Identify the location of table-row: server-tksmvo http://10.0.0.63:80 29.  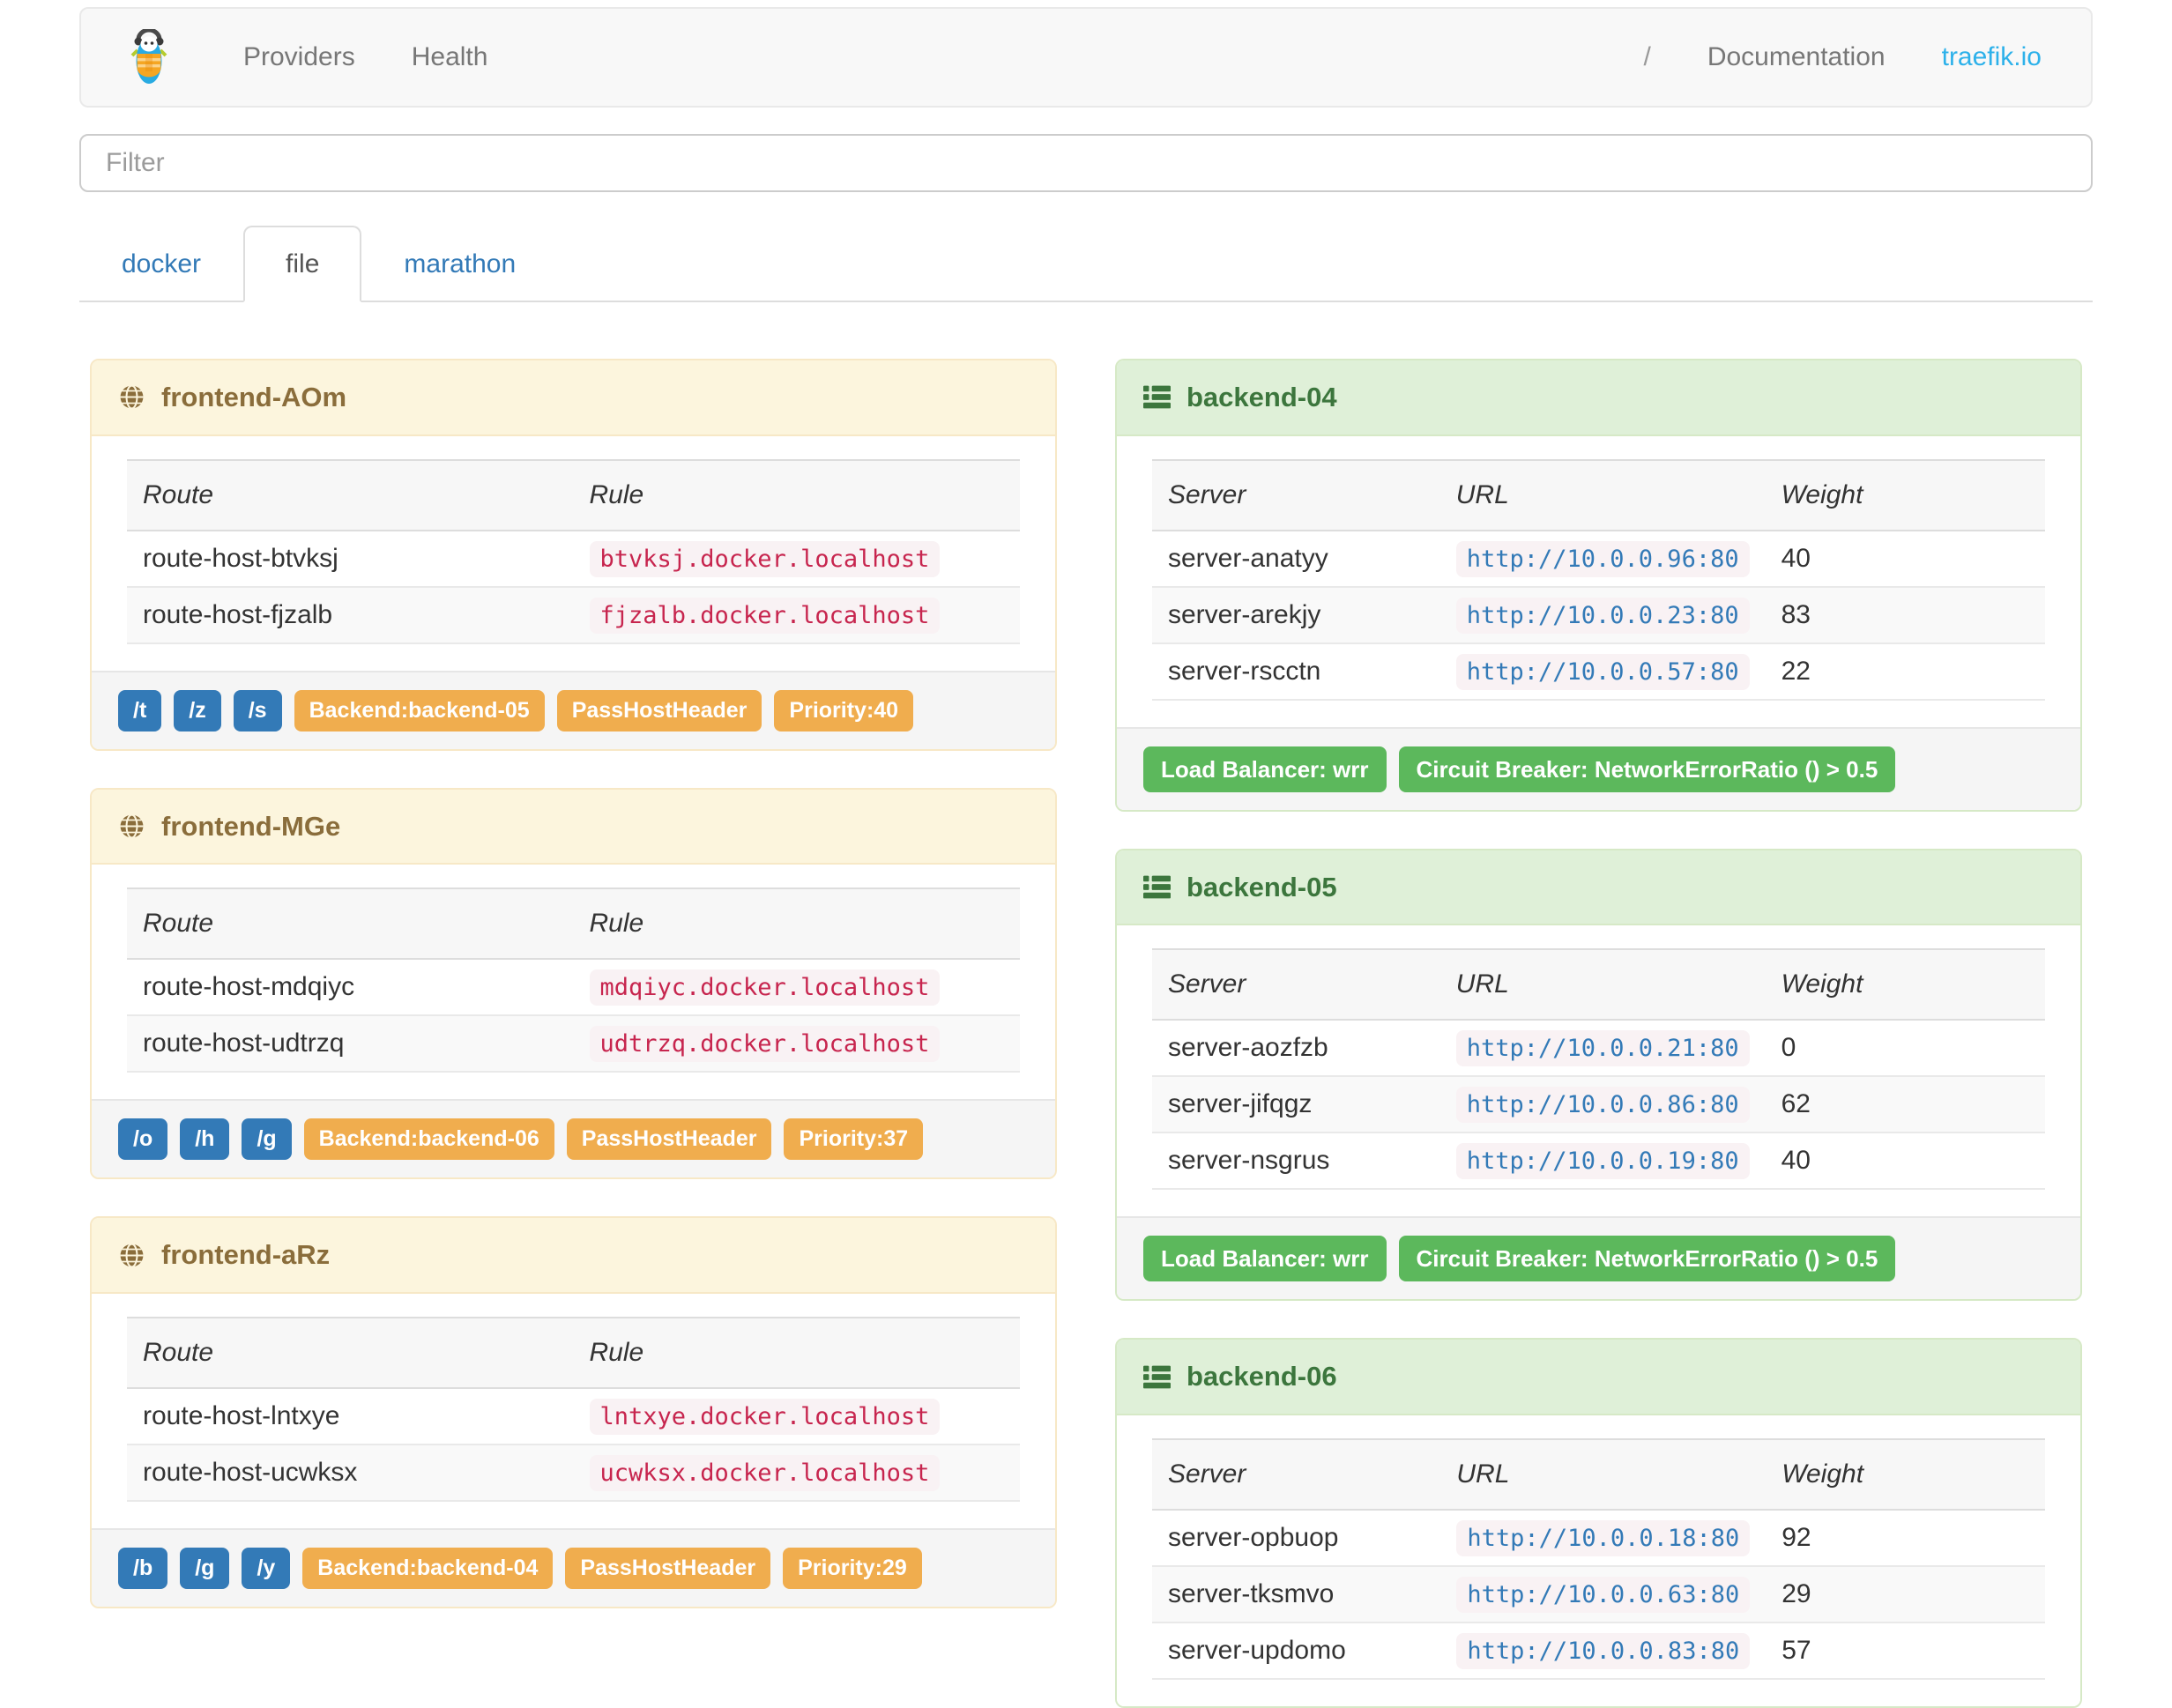
(1598, 1594).